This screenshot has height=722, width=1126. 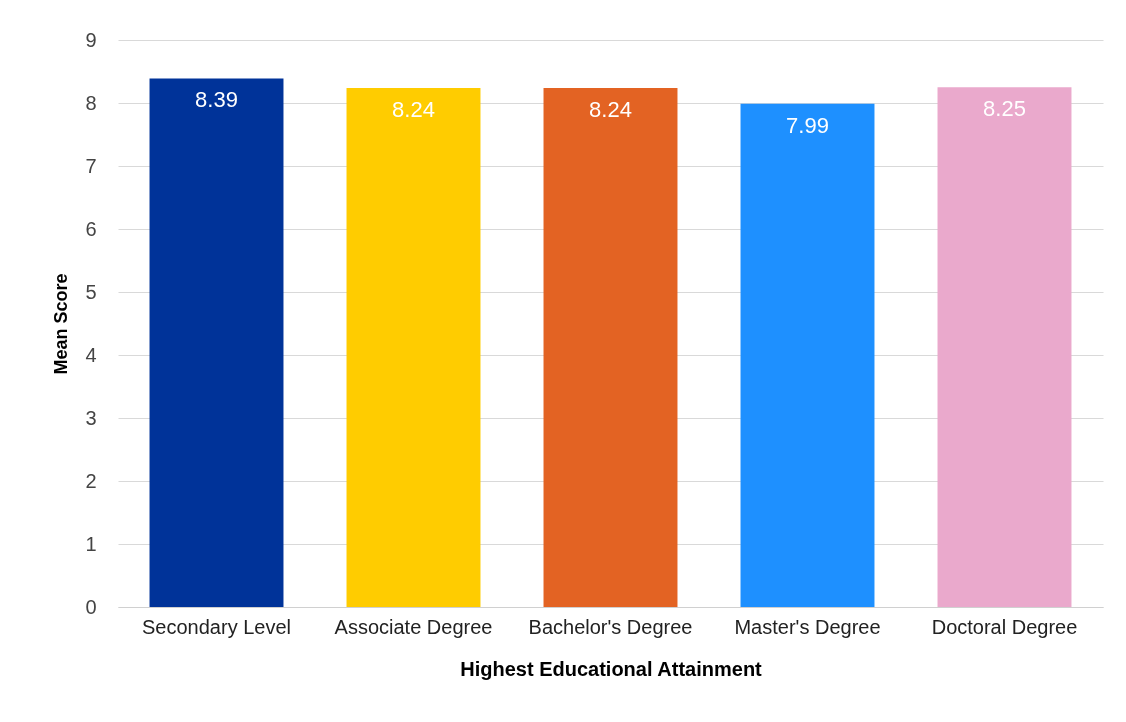 I want to click on y-tick-label: 7, so click(x=91, y=165).